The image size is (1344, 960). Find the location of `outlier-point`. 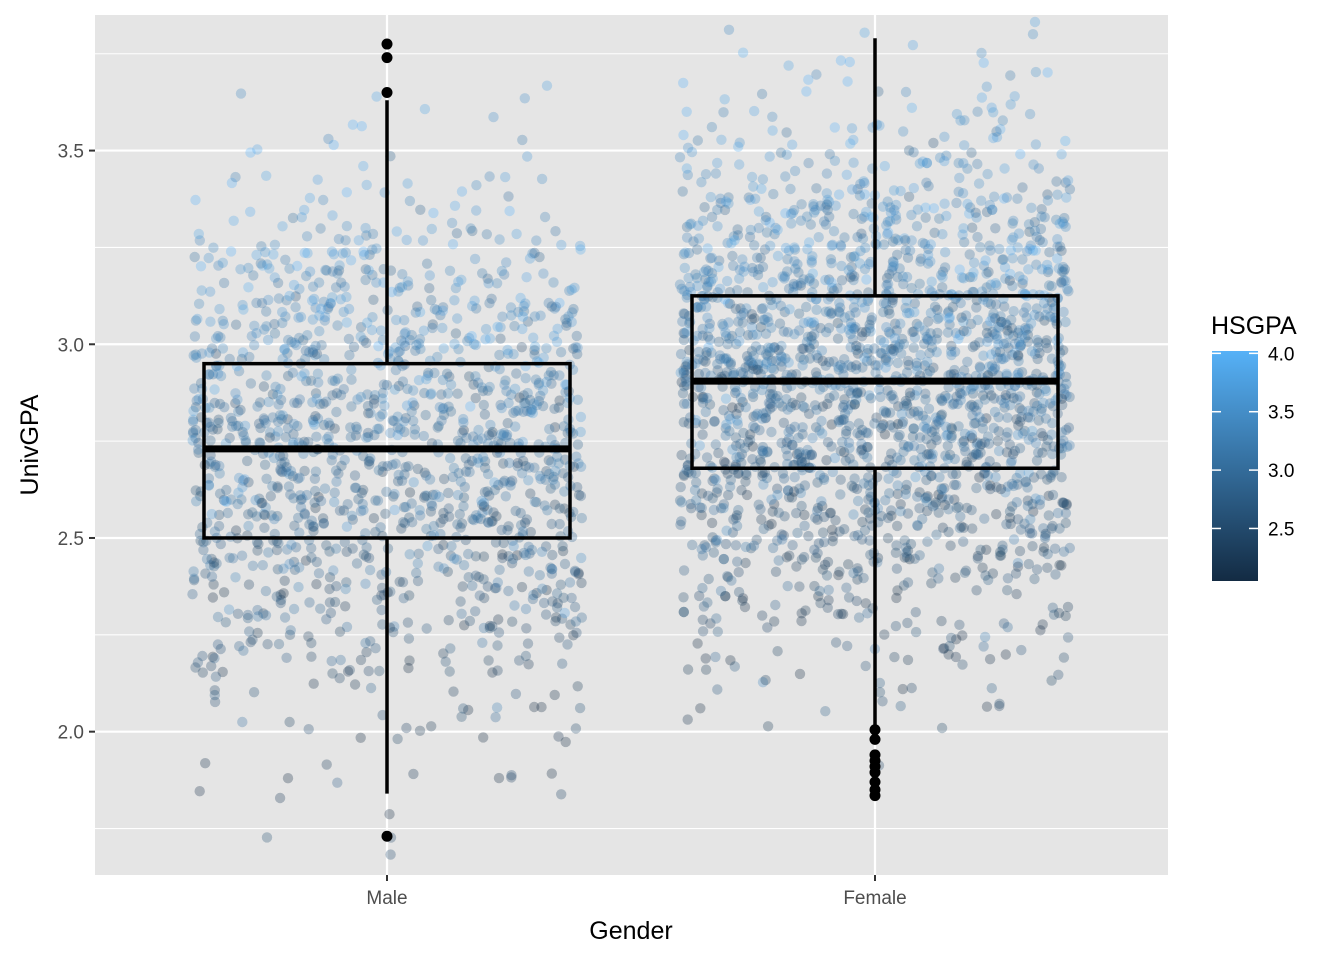

outlier-point is located at coordinates (875, 782).